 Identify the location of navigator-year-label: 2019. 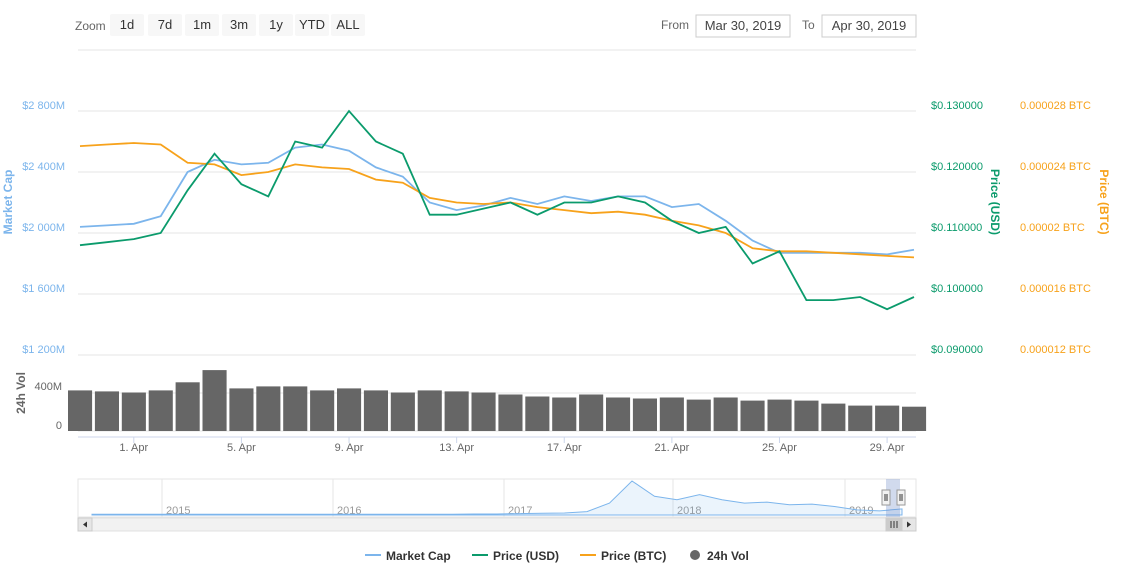
(861, 511).